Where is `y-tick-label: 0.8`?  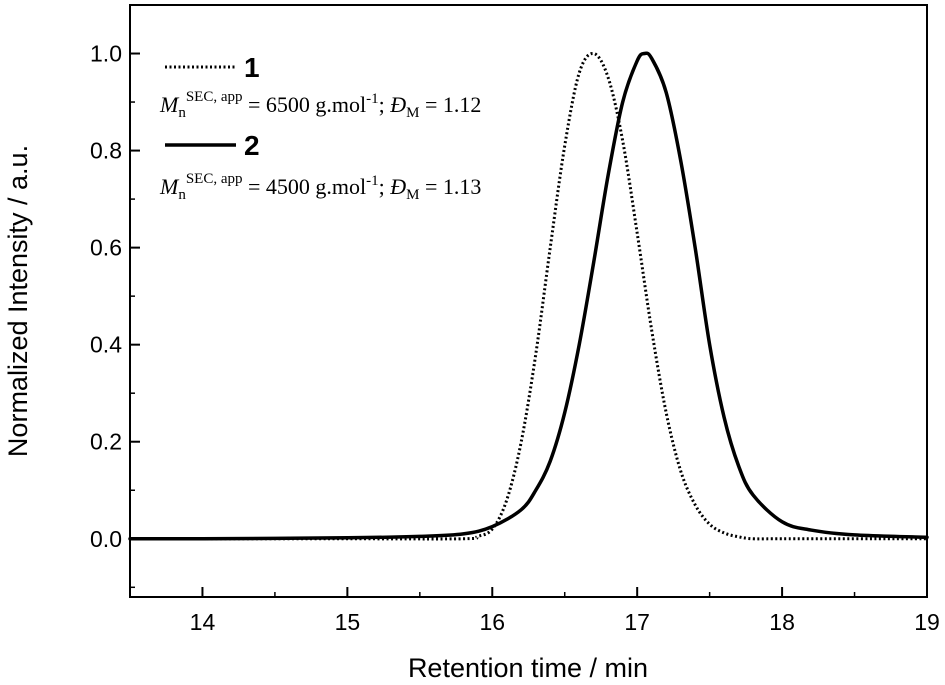
y-tick-label: 0.8 is located at coordinates (106, 151).